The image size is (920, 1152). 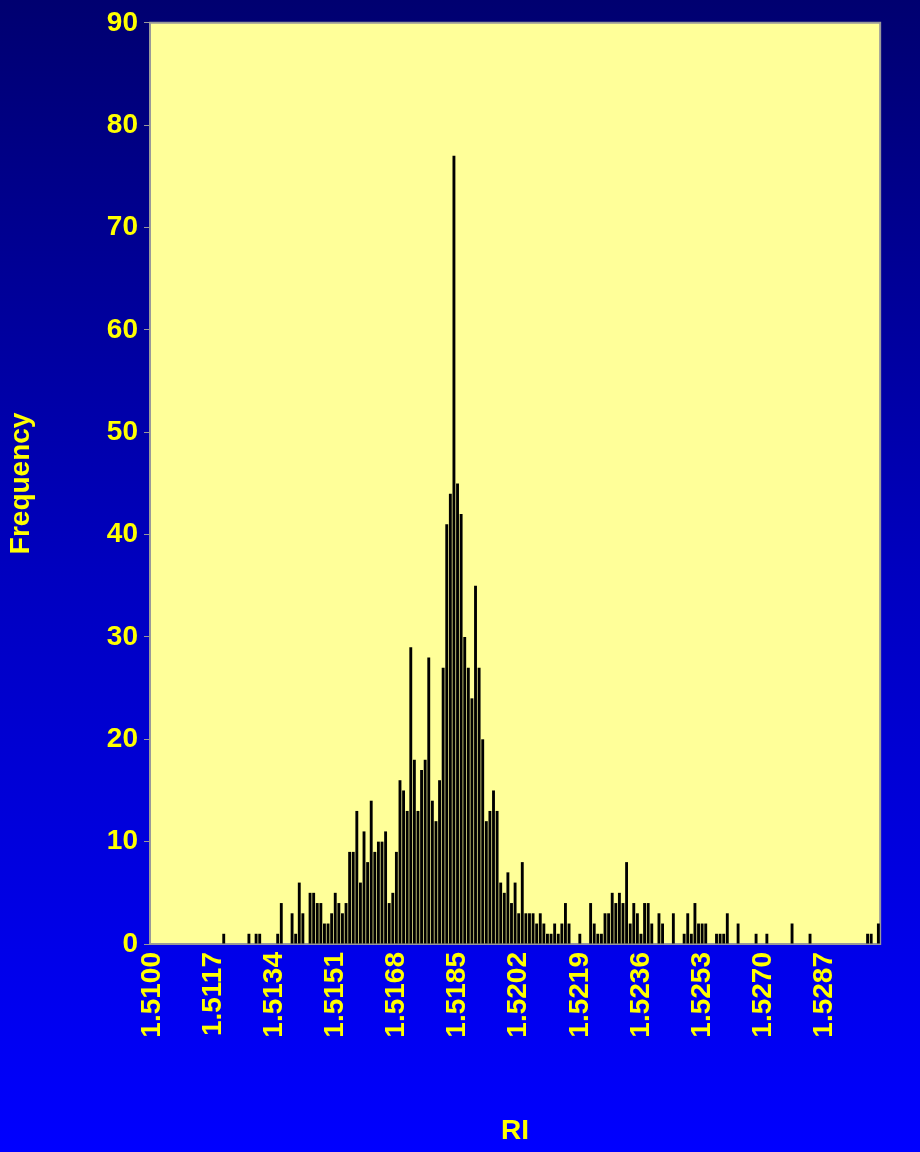 What do you see at coordinates (19, 483) in the screenshot?
I see `y-axis-title: Frequency` at bounding box center [19, 483].